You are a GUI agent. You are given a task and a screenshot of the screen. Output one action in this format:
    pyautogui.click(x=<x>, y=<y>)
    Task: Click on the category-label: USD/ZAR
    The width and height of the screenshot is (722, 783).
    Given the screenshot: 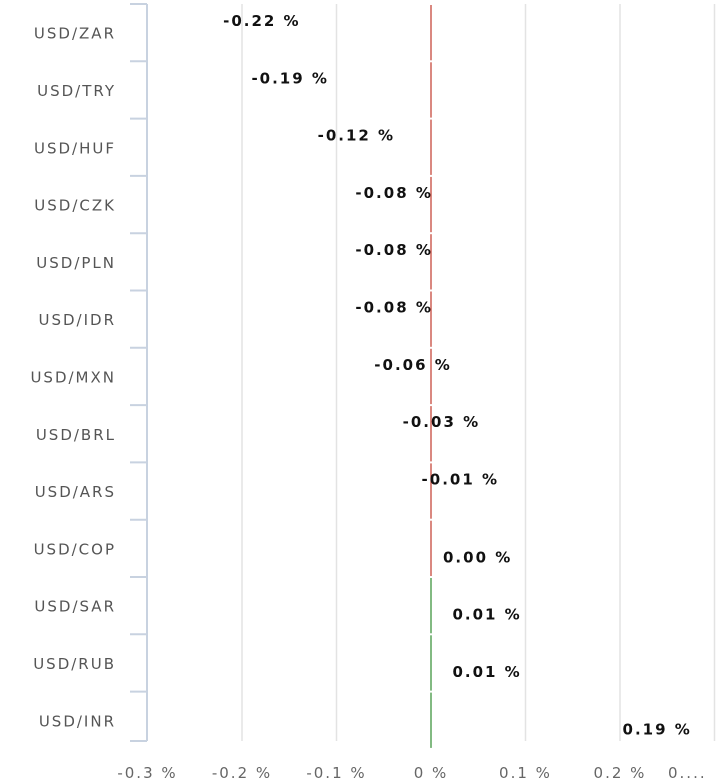 What is the action you would take?
    pyautogui.click(x=75, y=34)
    